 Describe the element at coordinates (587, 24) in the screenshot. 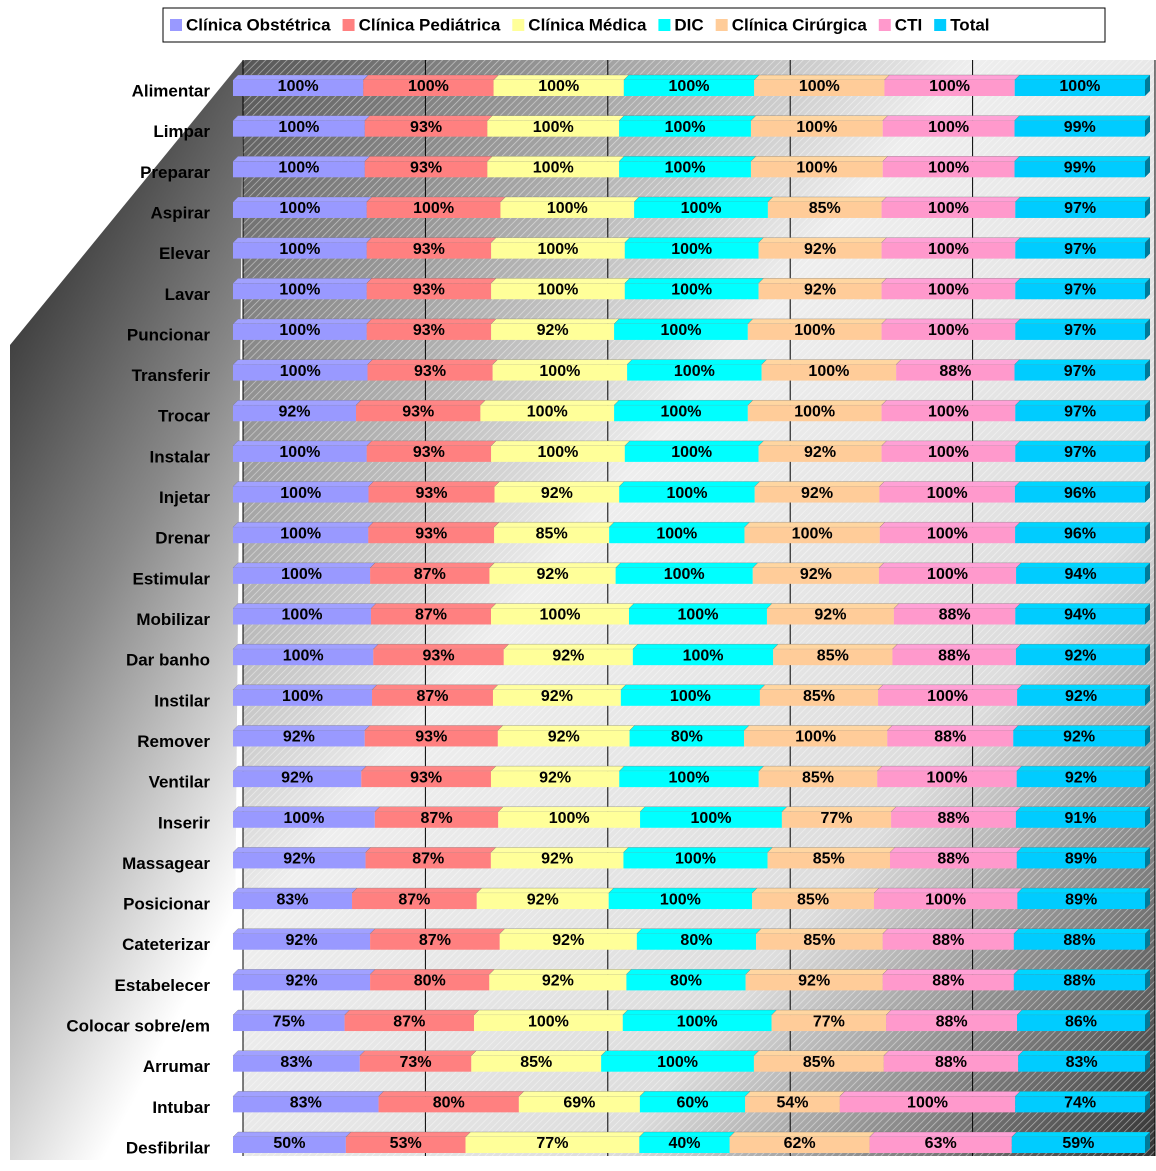

I see `legend-label: Clínica Médica` at that location.